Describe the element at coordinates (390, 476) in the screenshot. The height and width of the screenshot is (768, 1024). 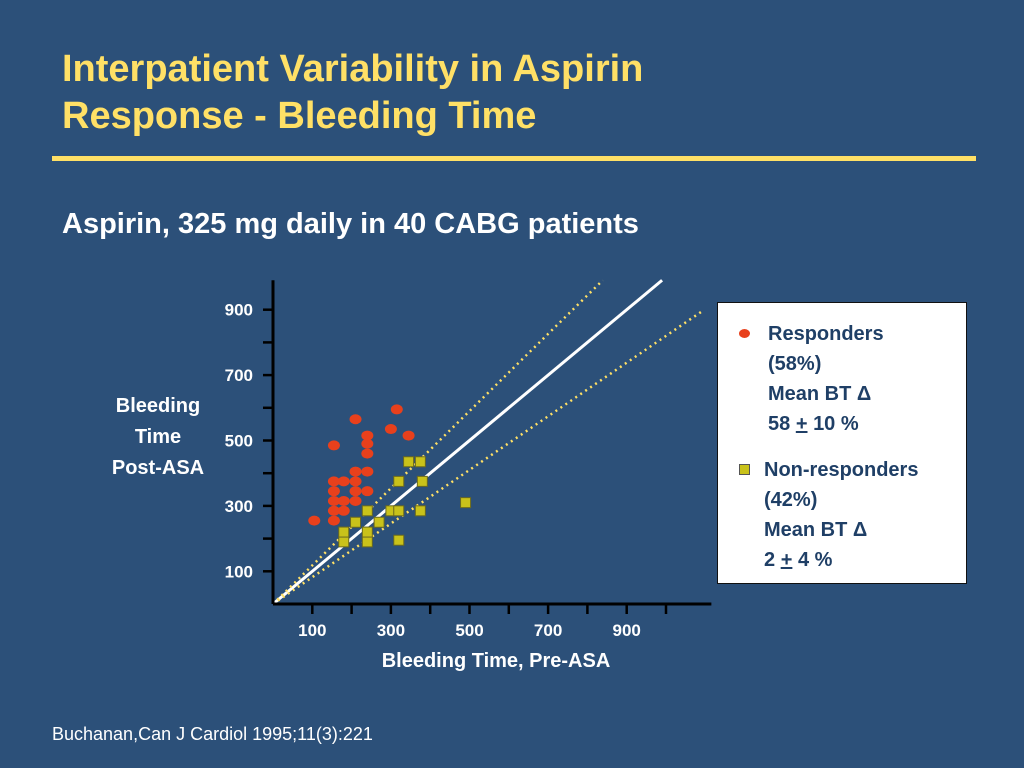
I see `data-points` at that location.